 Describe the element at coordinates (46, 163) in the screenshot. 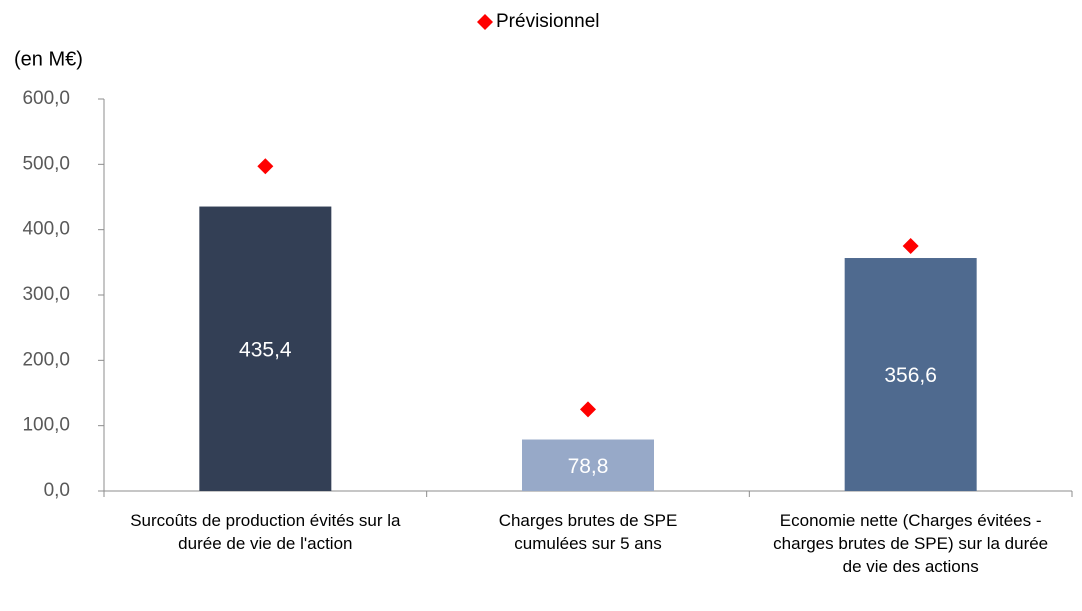

I see `y-tick-label: 500,0` at that location.